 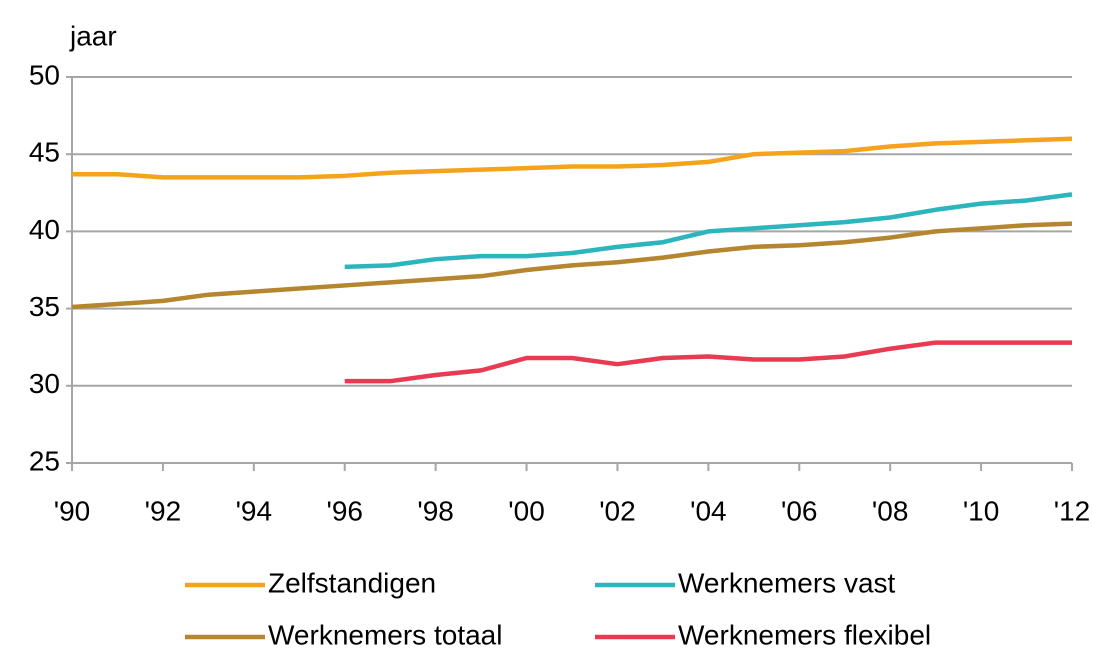 What do you see at coordinates (981, 510) in the screenshot?
I see `x-tick-label: '10` at bounding box center [981, 510].